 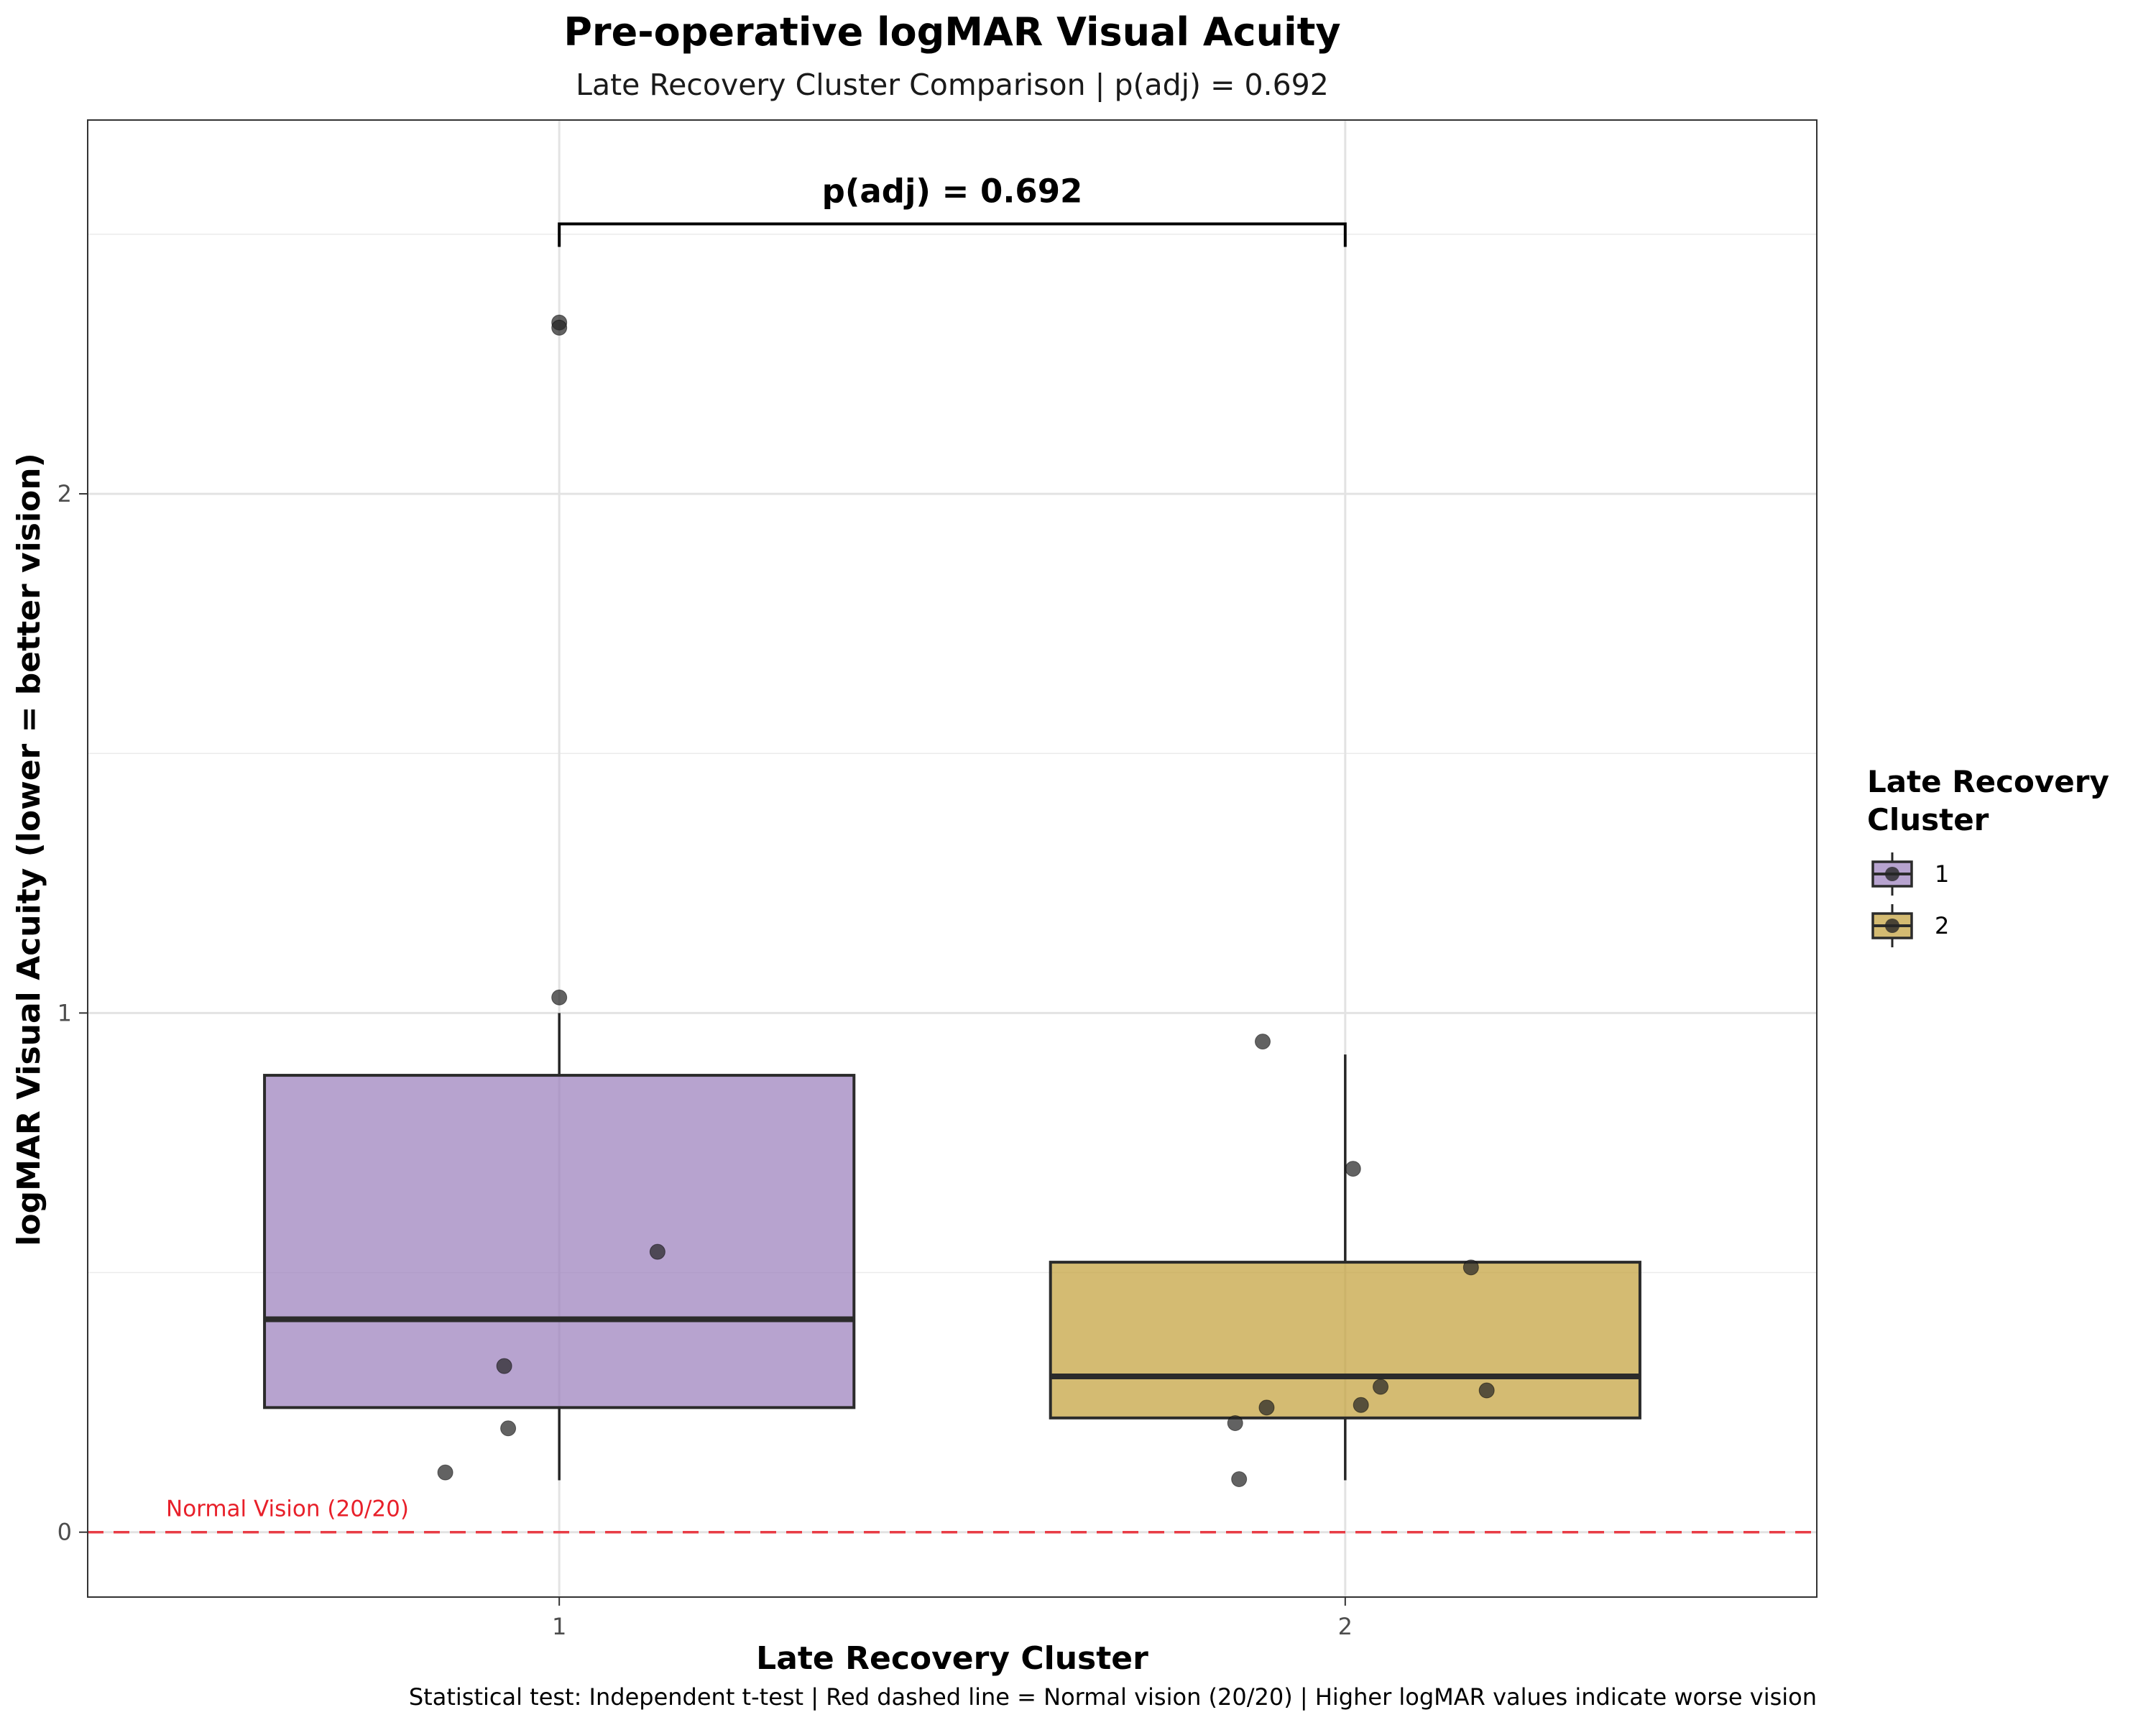 I want to click on y-tick-label: 2, so click(x=64, y=493).